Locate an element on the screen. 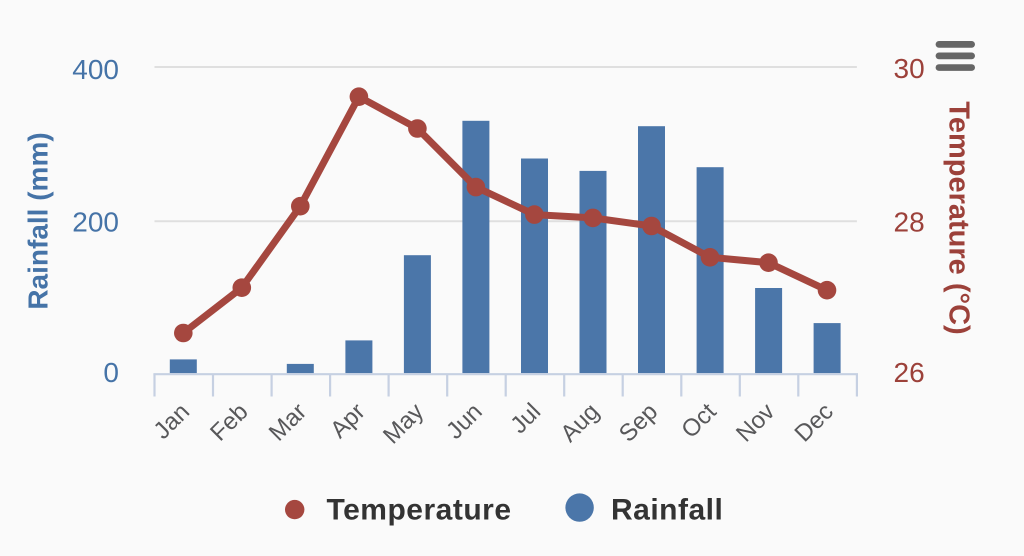  svg-text: Rainfall is located at coordinates (667, 510).